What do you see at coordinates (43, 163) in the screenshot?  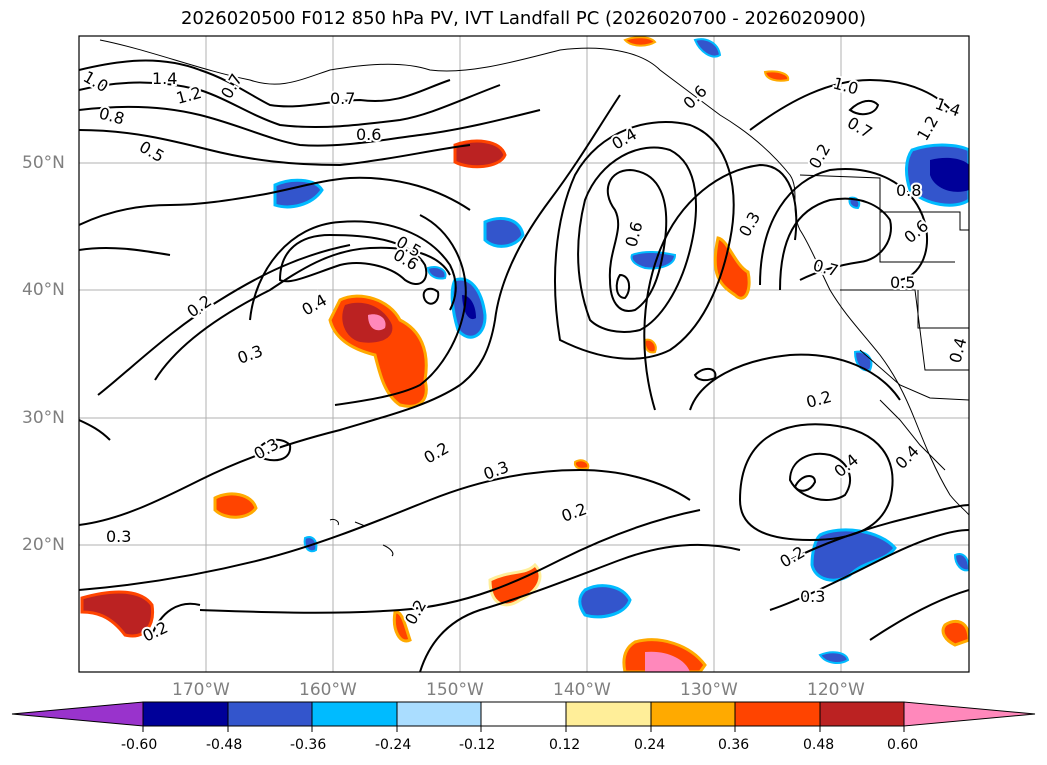 I see `lat-tick-label: 50°N` at bounding box center [43, 163].